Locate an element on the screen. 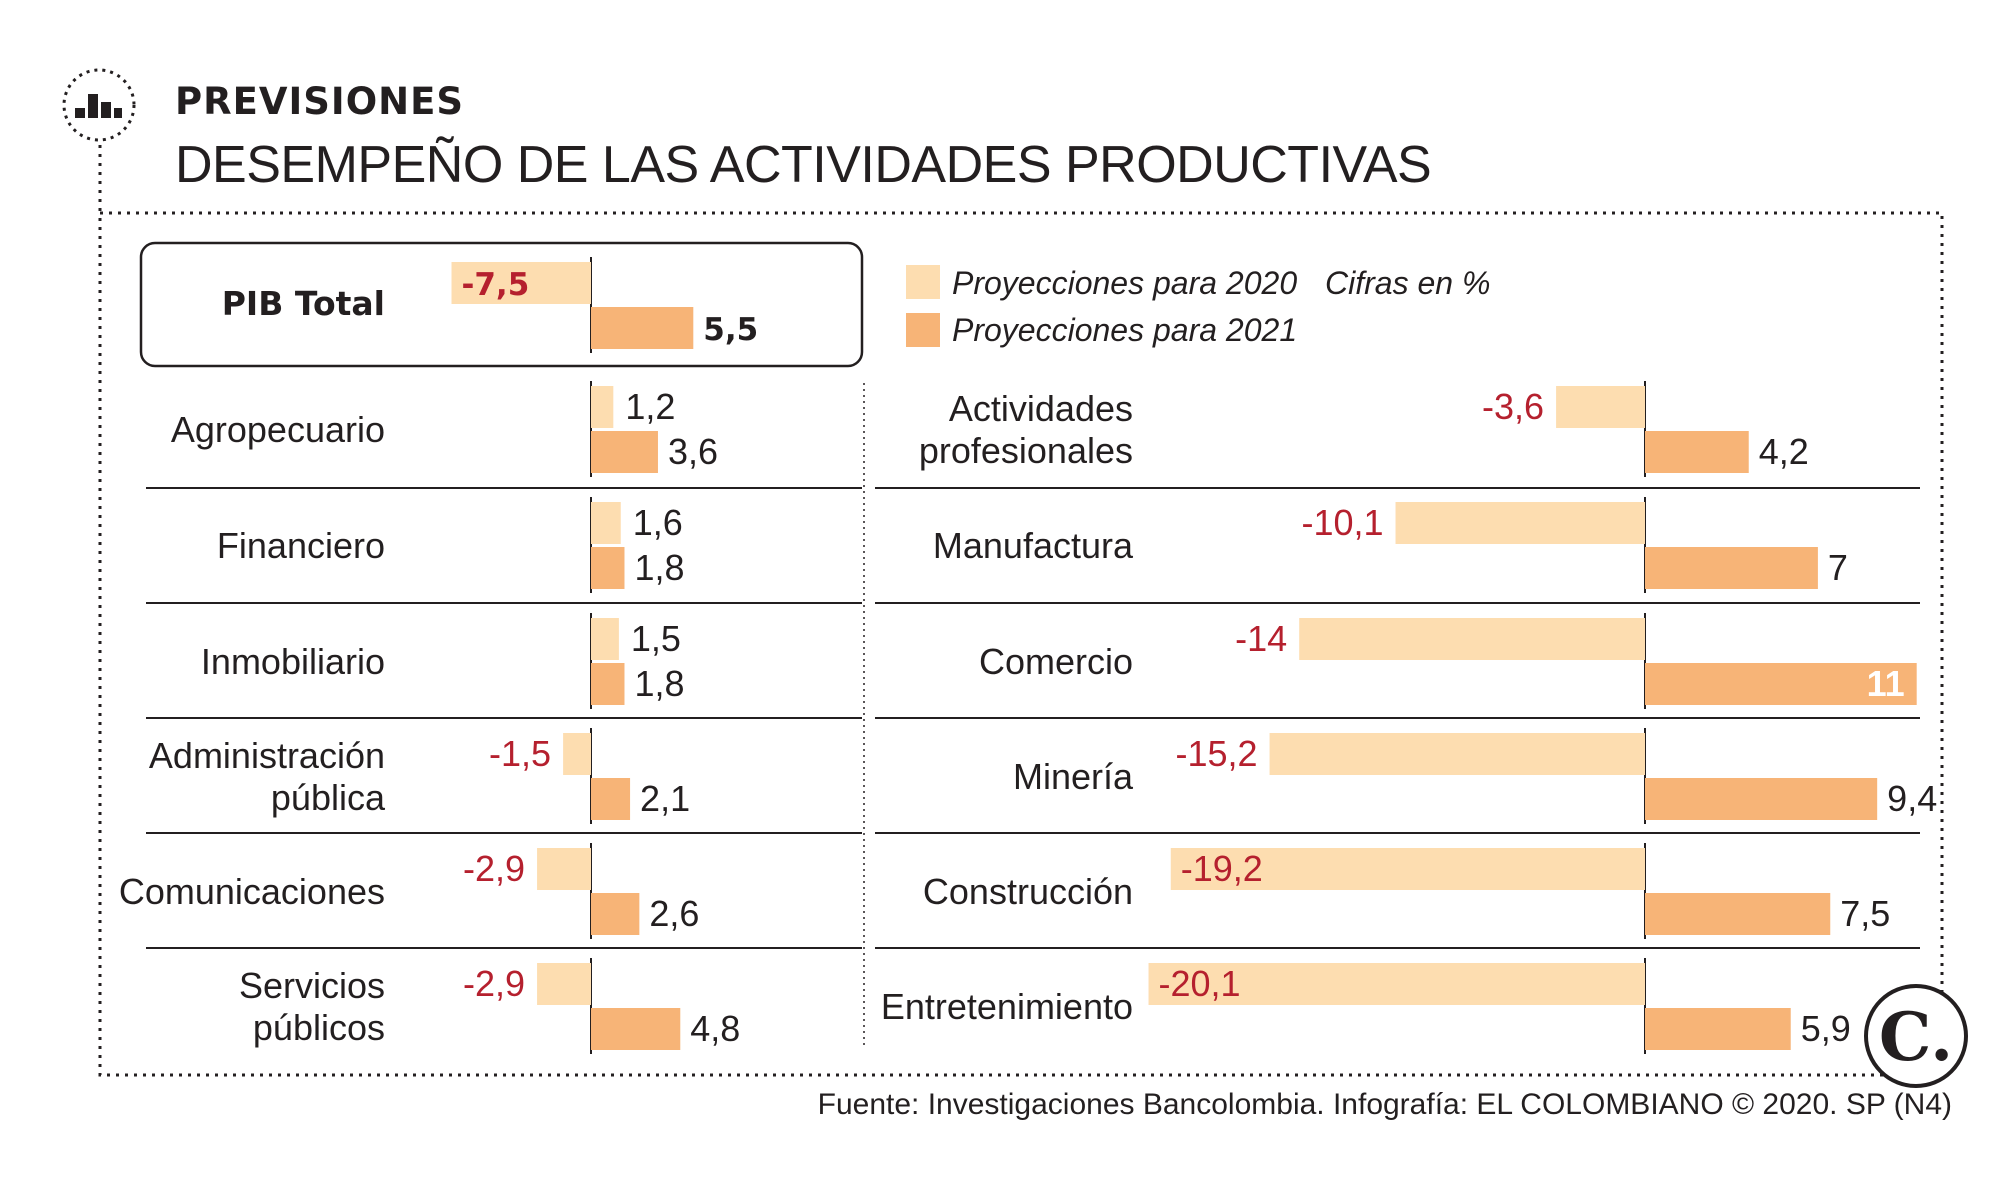 The image size is (2000, 1179). right-construccion-value-2020: -19,2 is located at coordinates (1222, 868).